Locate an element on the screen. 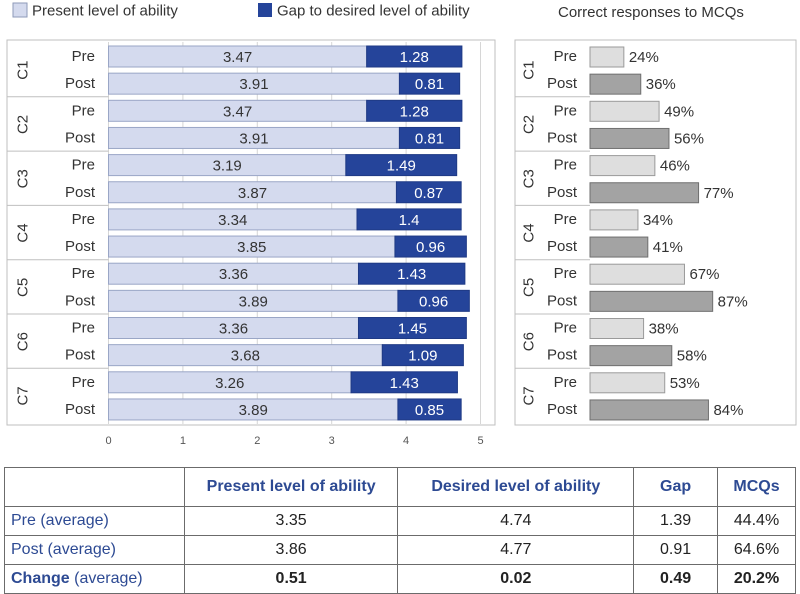 The image size is (800, 594). present-value-label: 3.85 is located at coordinates (251, 247).